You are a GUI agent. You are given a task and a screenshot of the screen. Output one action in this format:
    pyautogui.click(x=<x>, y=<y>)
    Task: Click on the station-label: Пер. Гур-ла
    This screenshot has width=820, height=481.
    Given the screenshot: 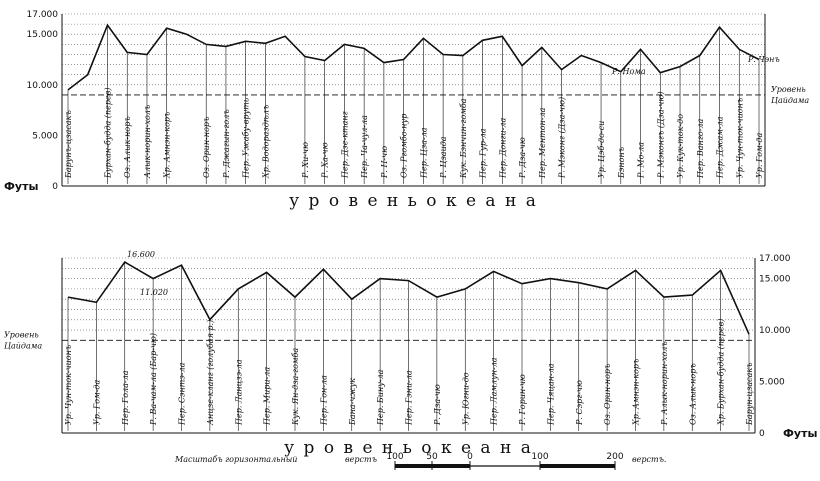 What is the action you would take?
    pyautogui.click(x=483, y=153)
    